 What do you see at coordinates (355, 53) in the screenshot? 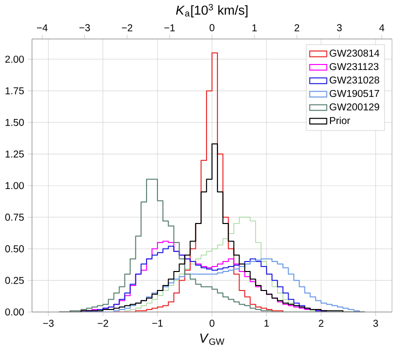
I see `legend-label: GW230814` at bounding box center [355, 53].